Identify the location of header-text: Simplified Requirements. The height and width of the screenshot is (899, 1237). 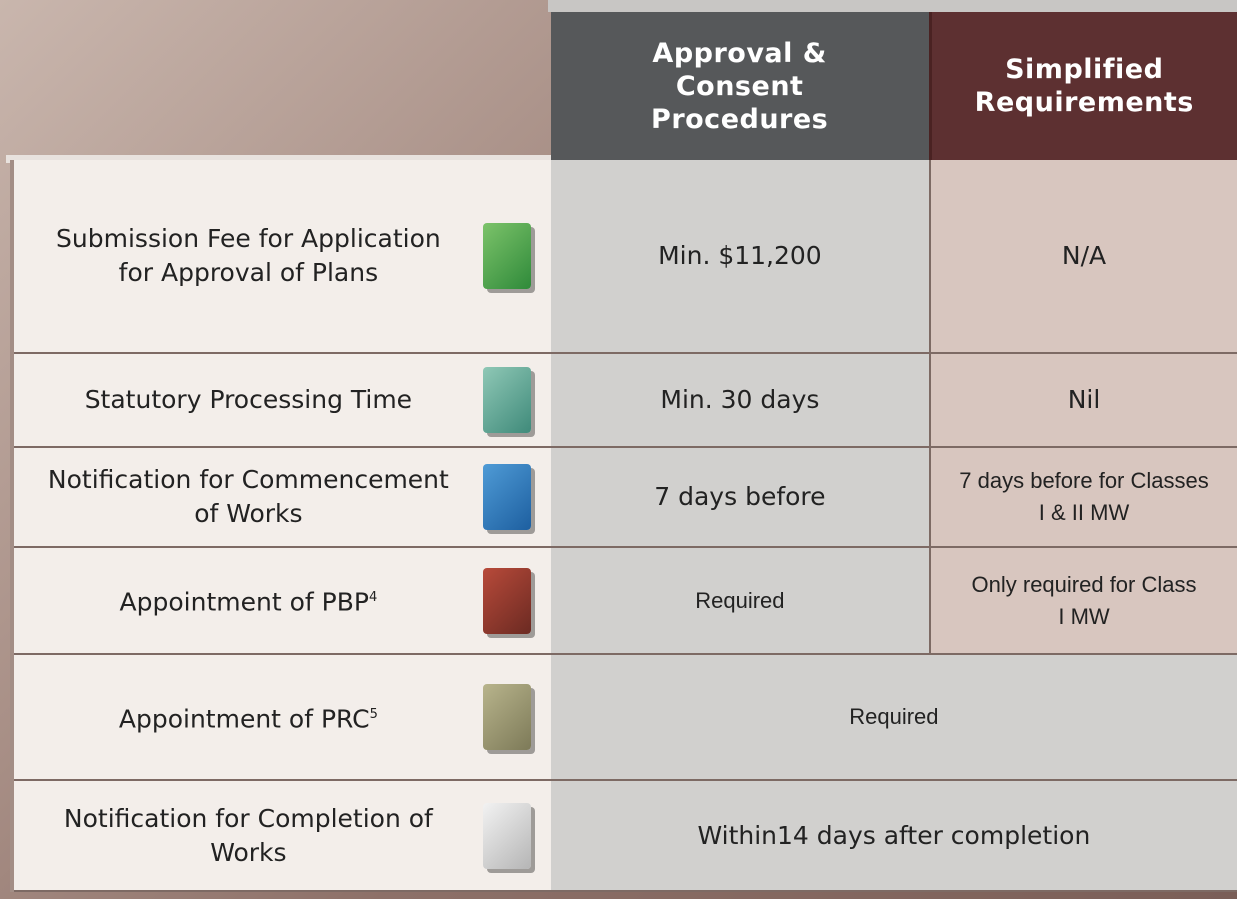
(1084, 86).